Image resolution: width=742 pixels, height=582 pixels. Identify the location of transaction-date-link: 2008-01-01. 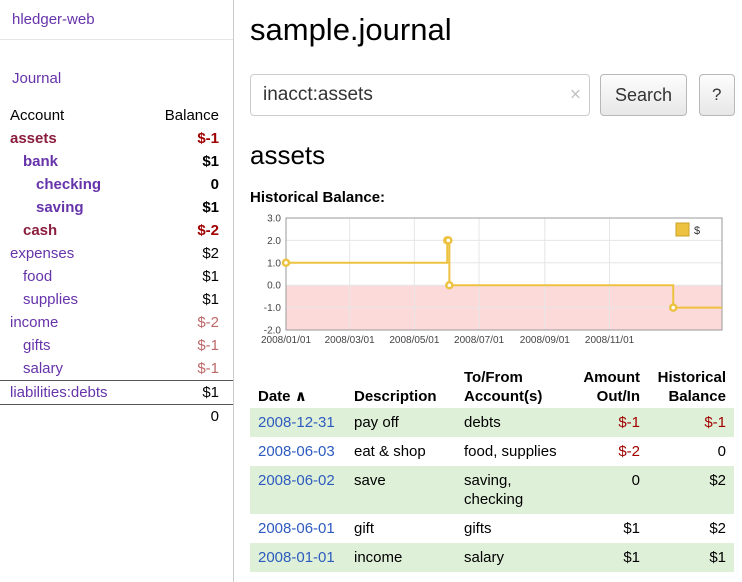
(296, 557).